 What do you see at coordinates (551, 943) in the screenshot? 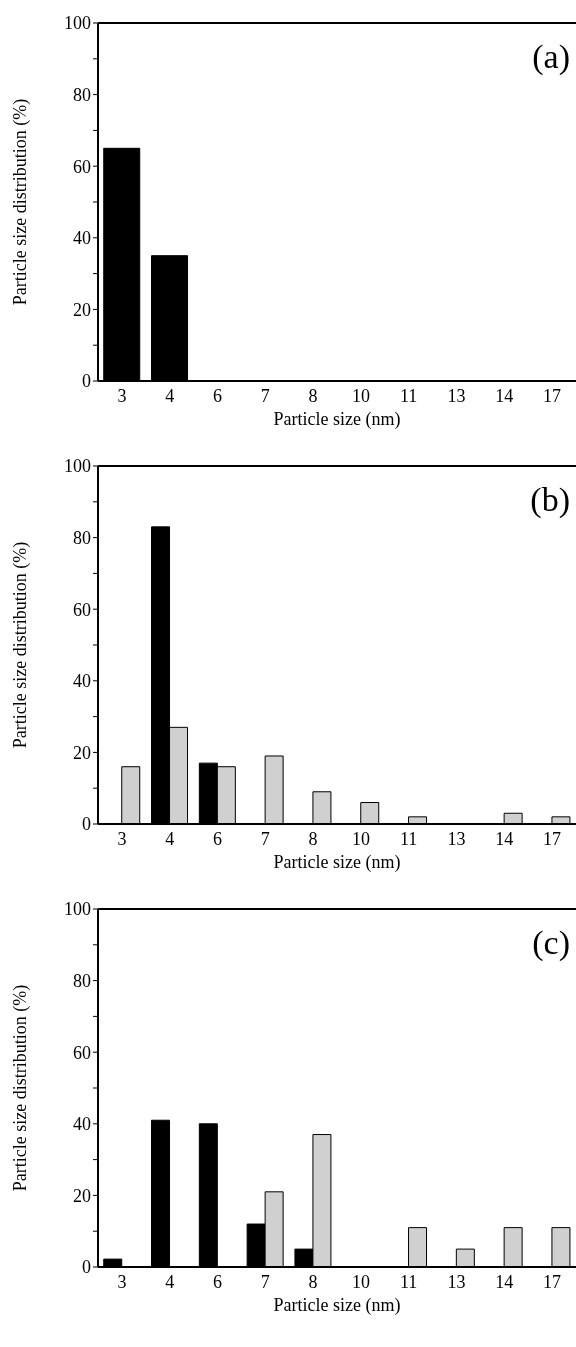
I see `annotation: (c)` at bounding box center [551, 943].